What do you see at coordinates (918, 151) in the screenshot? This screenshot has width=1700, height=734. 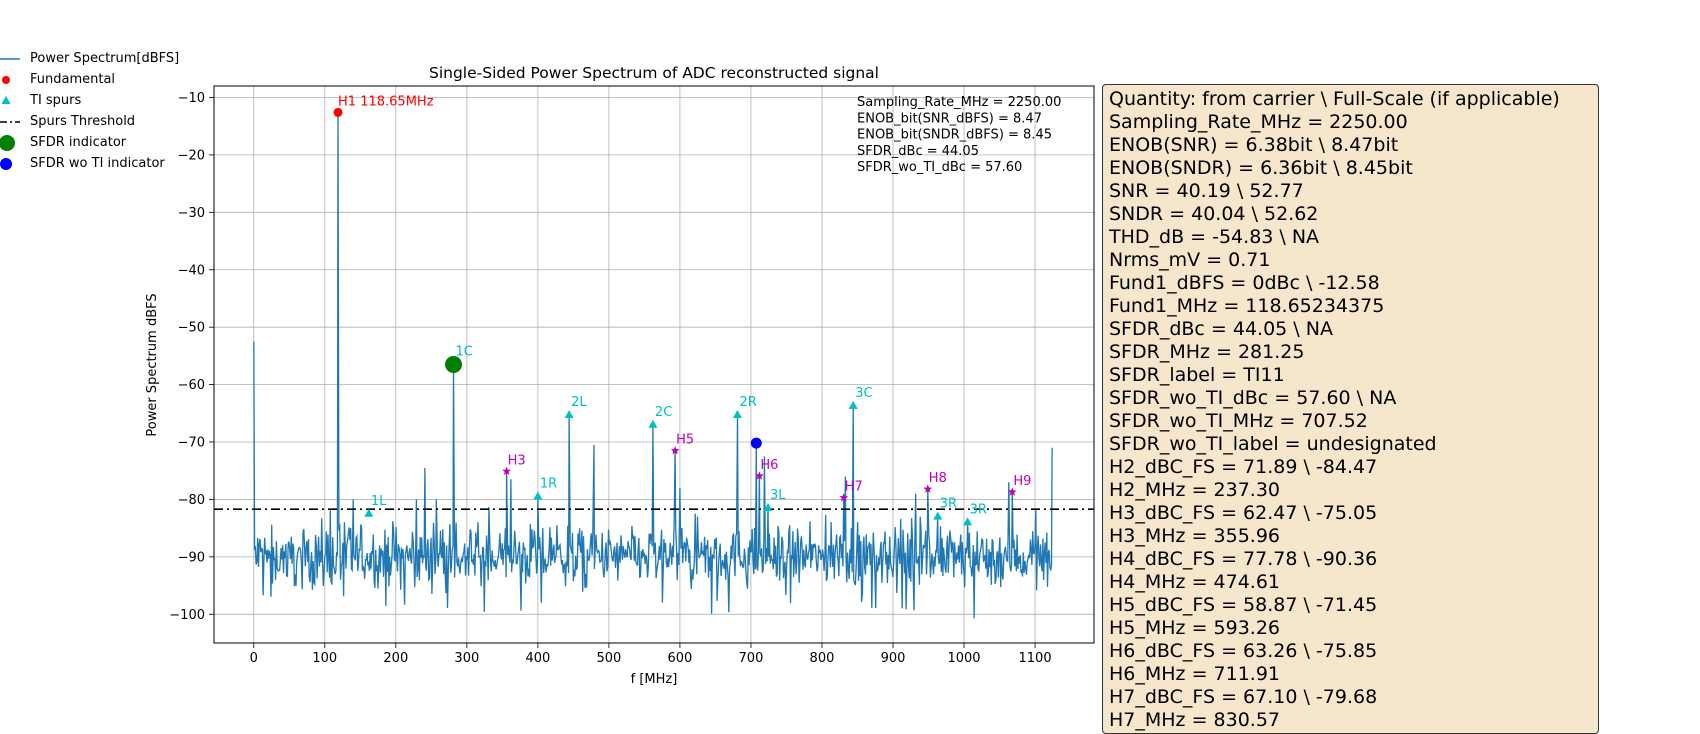 I see `annotation-line: SFDR_dBc = 44.05` at bounding box center [918, 151].